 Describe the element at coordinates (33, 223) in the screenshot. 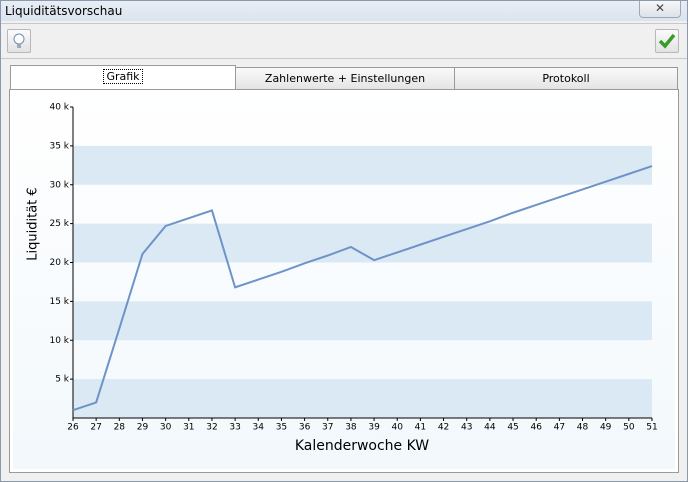

I see `y-axis-label: Liquidität €` at that location.